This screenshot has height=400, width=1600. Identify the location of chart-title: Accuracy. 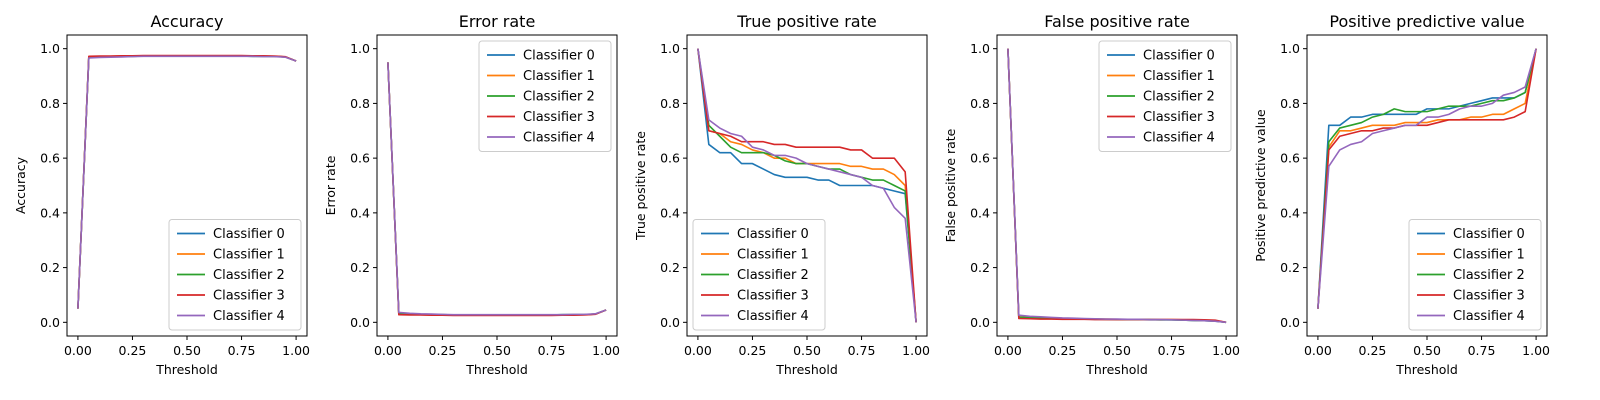
(186, 21).